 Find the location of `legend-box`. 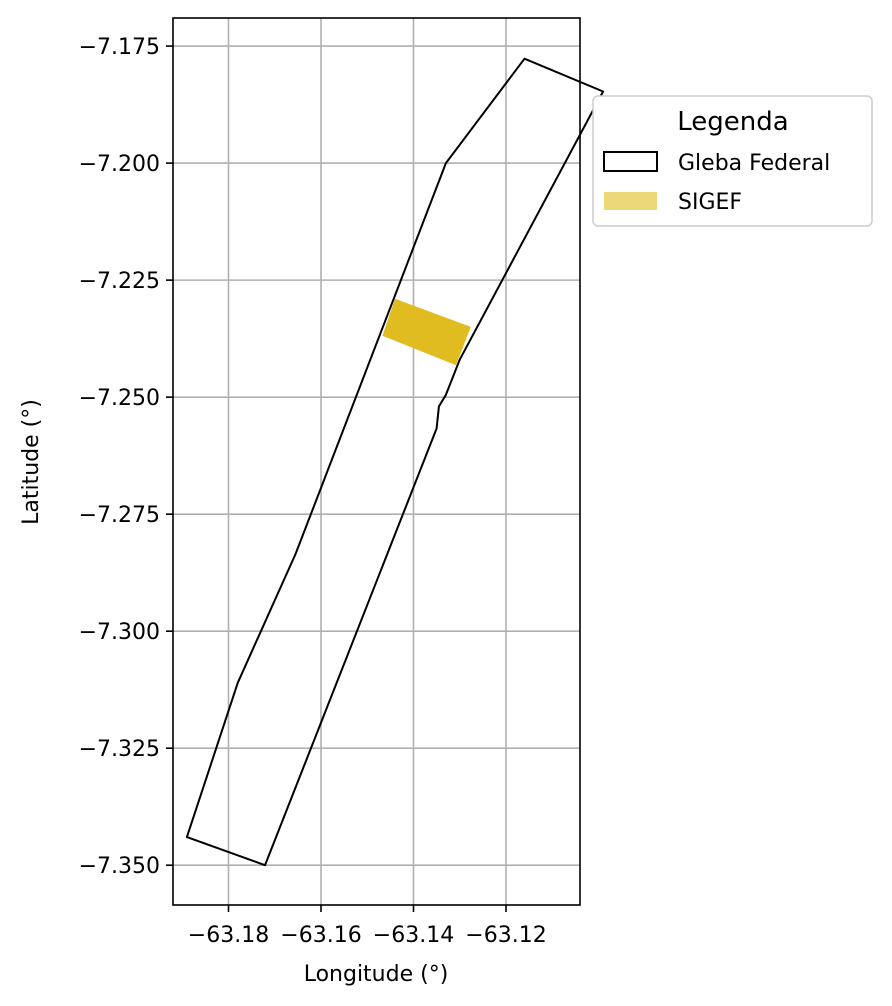

legend-box is located at coordinates (732, 161).